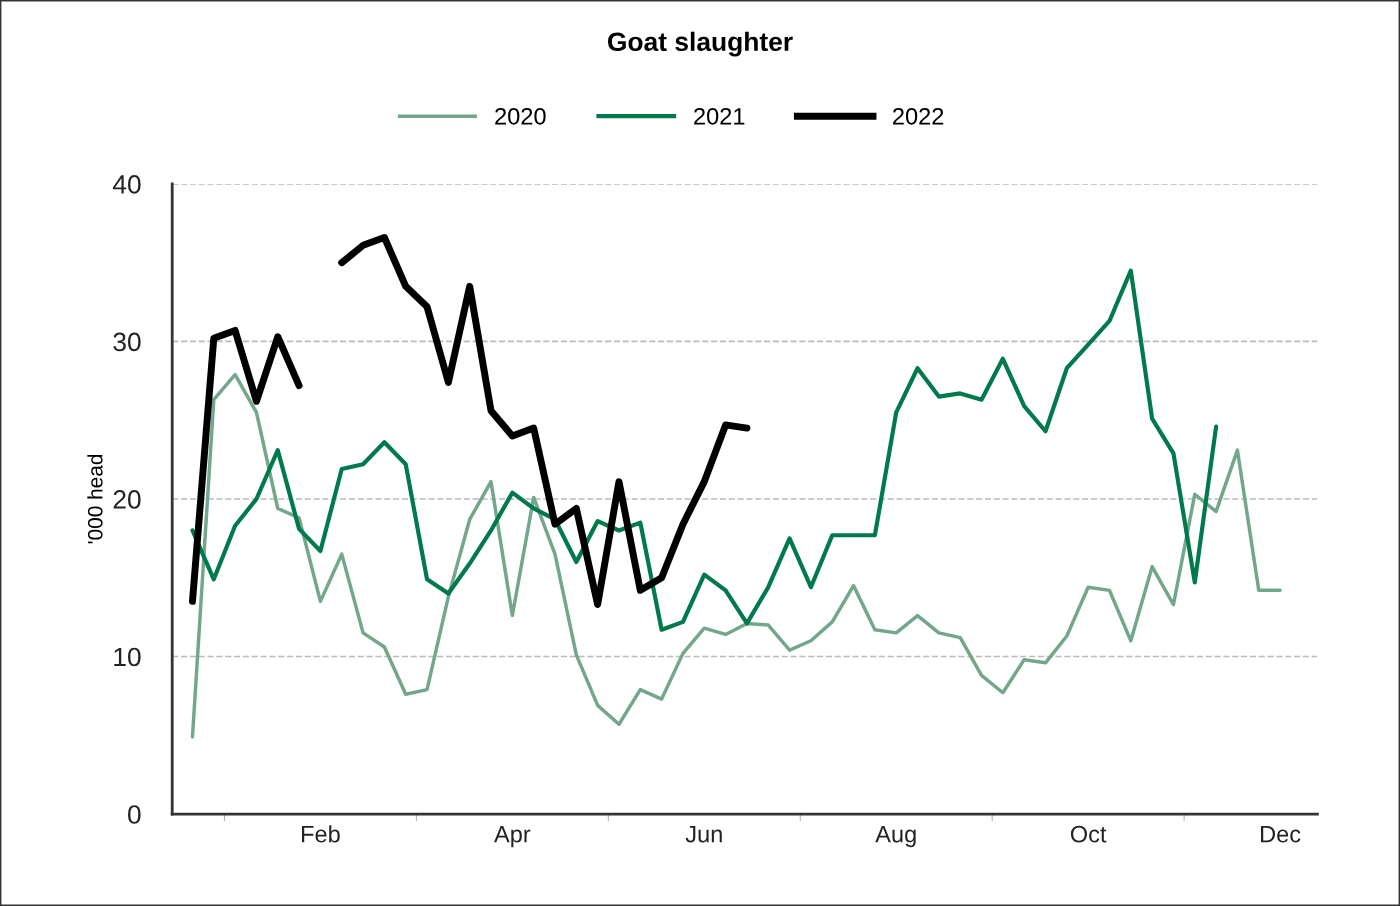 This screenshot has height=906, width=1400. Describe the element at coordinates (321, 834) in the screenshot. I see `x-tick-label: Feb` at that location.